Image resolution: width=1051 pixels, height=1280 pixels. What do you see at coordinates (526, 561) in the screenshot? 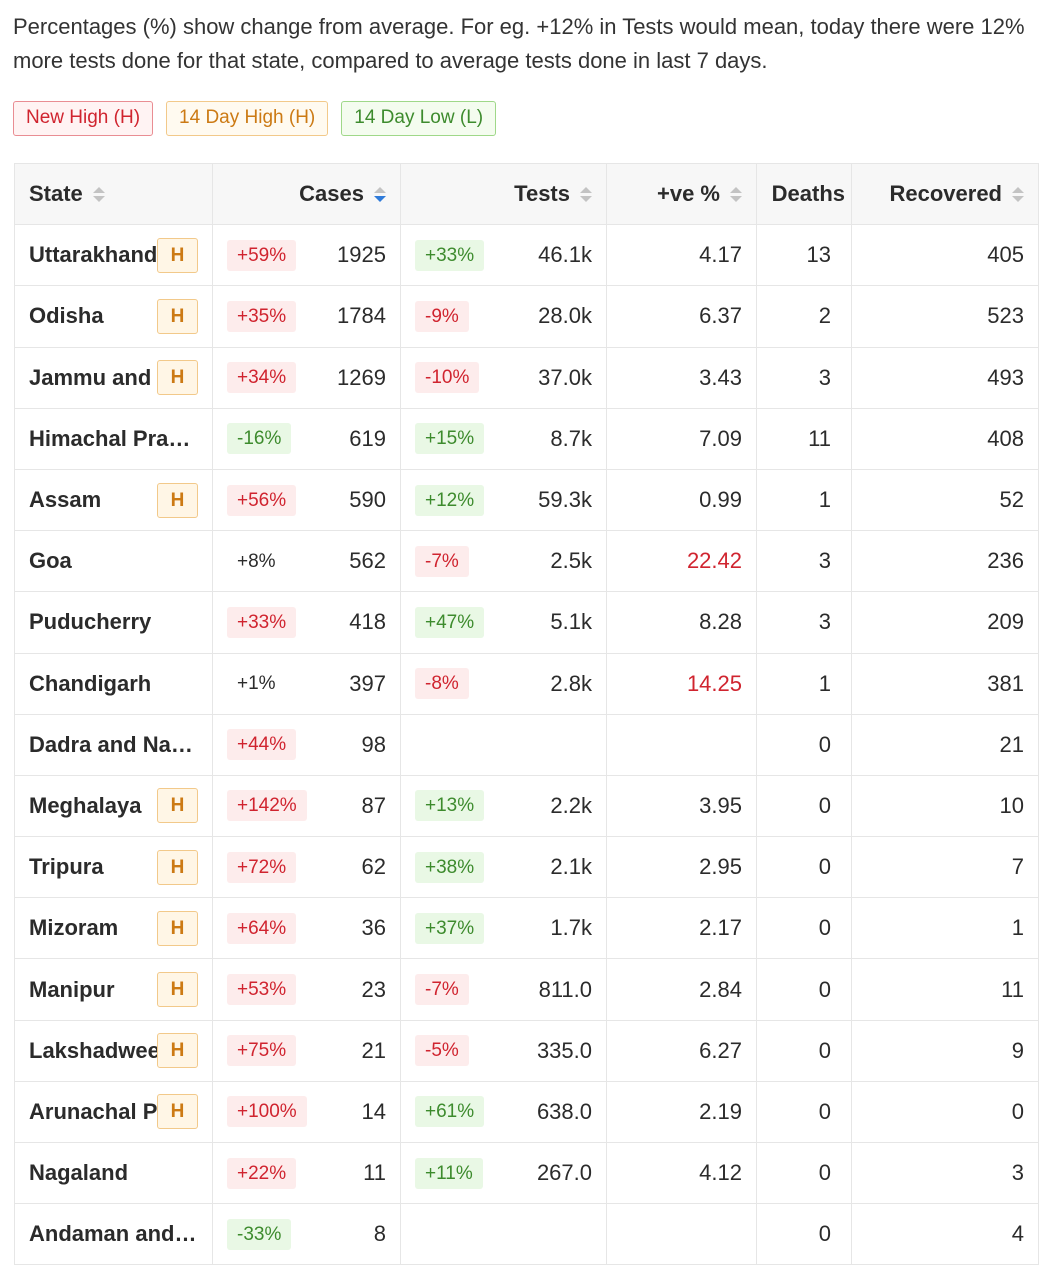
I see `table-row: Goa +8% 562 -7% 2.5k 22.42 3 236` at bounding box center [526, 561].